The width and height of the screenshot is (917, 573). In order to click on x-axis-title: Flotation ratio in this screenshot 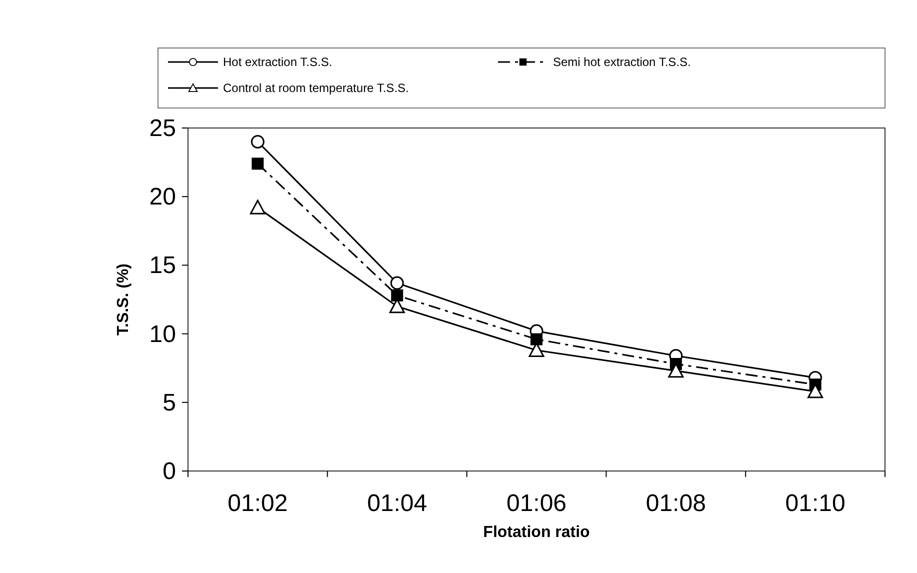, I will do `click(536, 532)`.